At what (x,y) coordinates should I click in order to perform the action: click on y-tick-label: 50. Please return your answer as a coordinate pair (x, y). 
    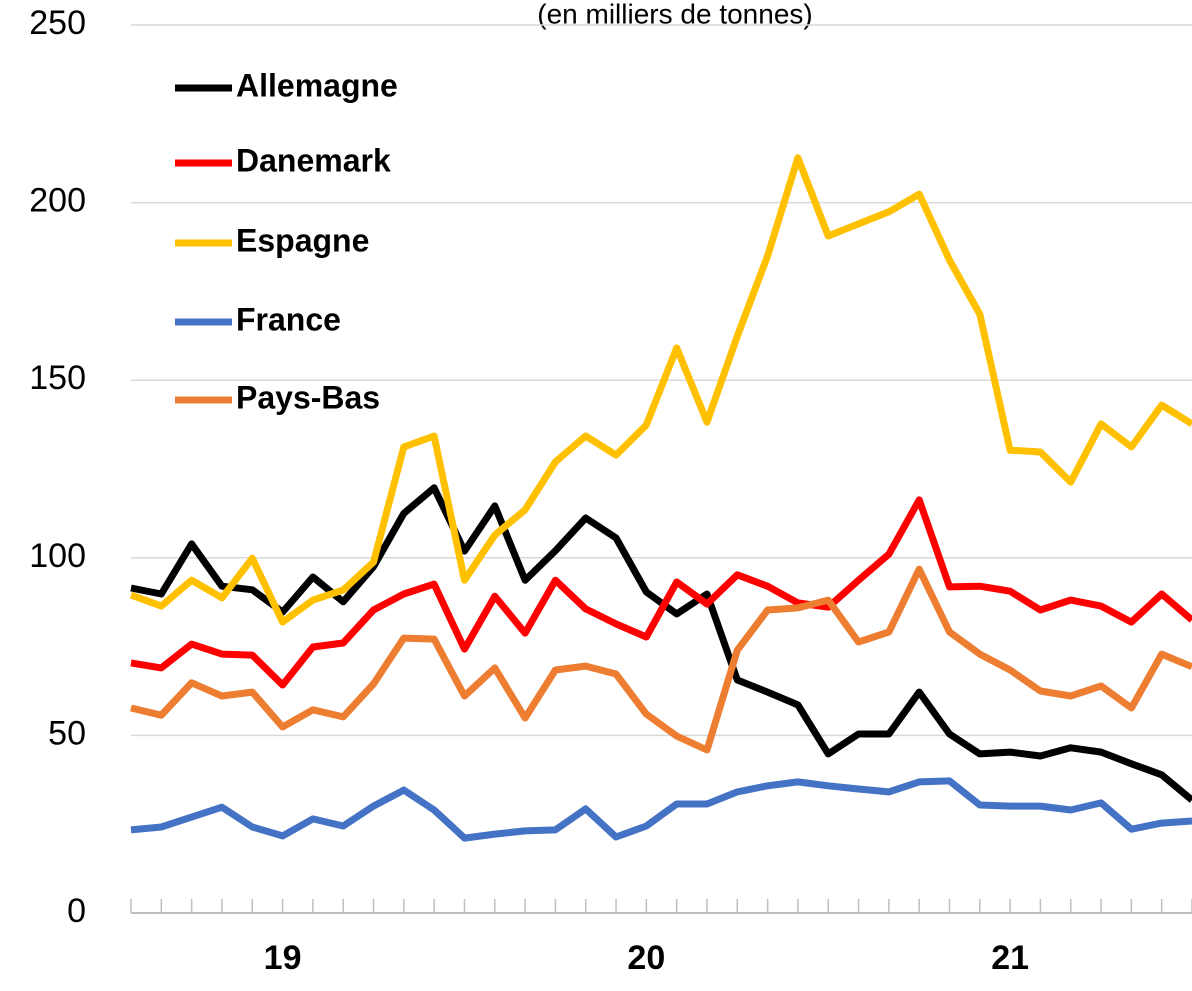
    Looking at the image, I should click on (67, 733).